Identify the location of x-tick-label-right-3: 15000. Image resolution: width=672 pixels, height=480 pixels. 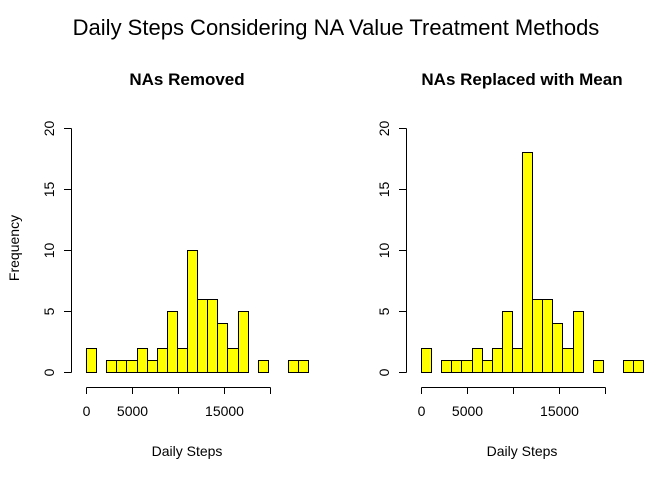
(559, 411).